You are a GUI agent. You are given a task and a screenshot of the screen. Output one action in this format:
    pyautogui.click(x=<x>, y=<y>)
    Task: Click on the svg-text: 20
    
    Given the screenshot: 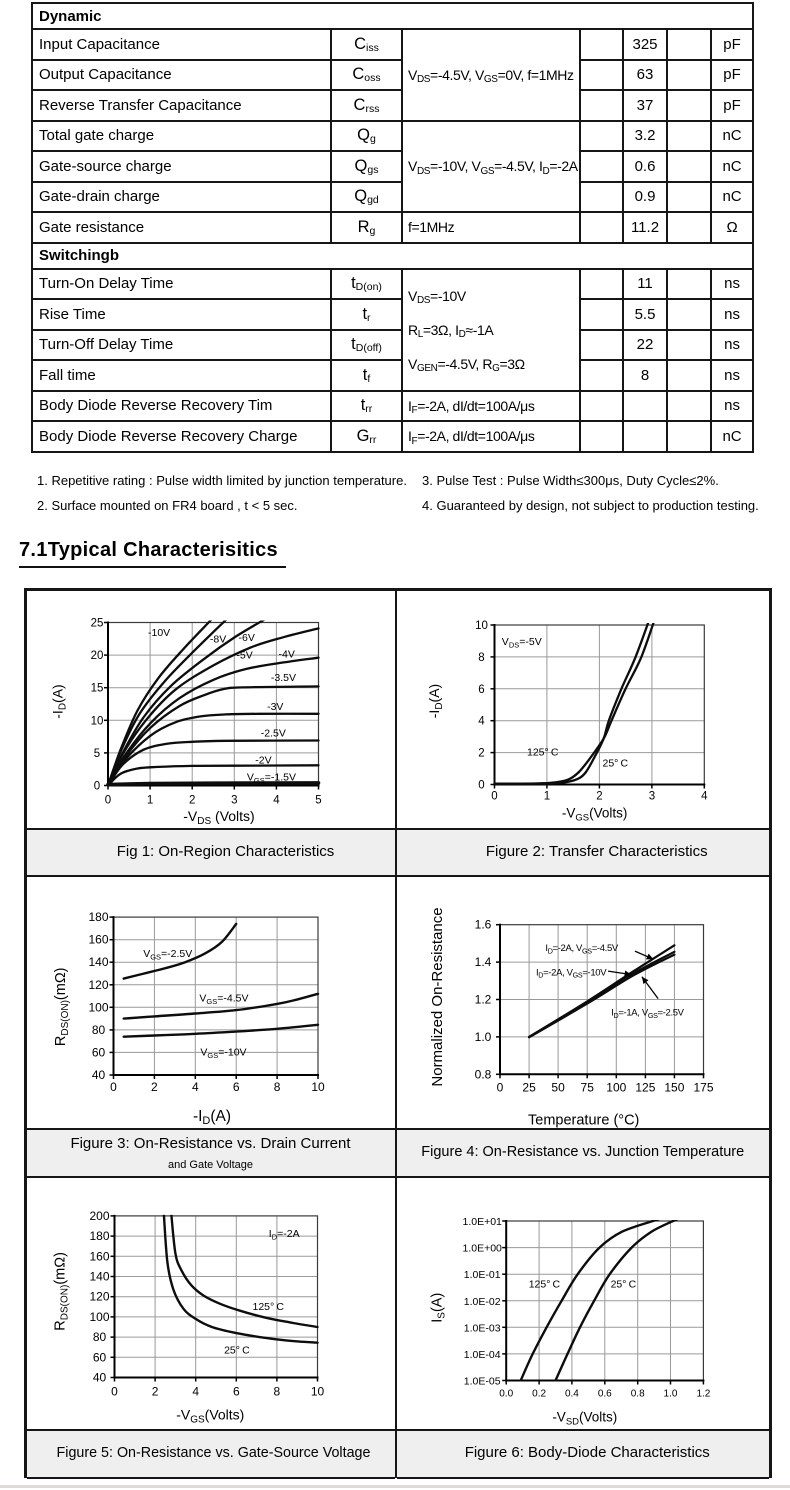 What is the action you would take?
    pyautogui.click(x=96, y=656)
    